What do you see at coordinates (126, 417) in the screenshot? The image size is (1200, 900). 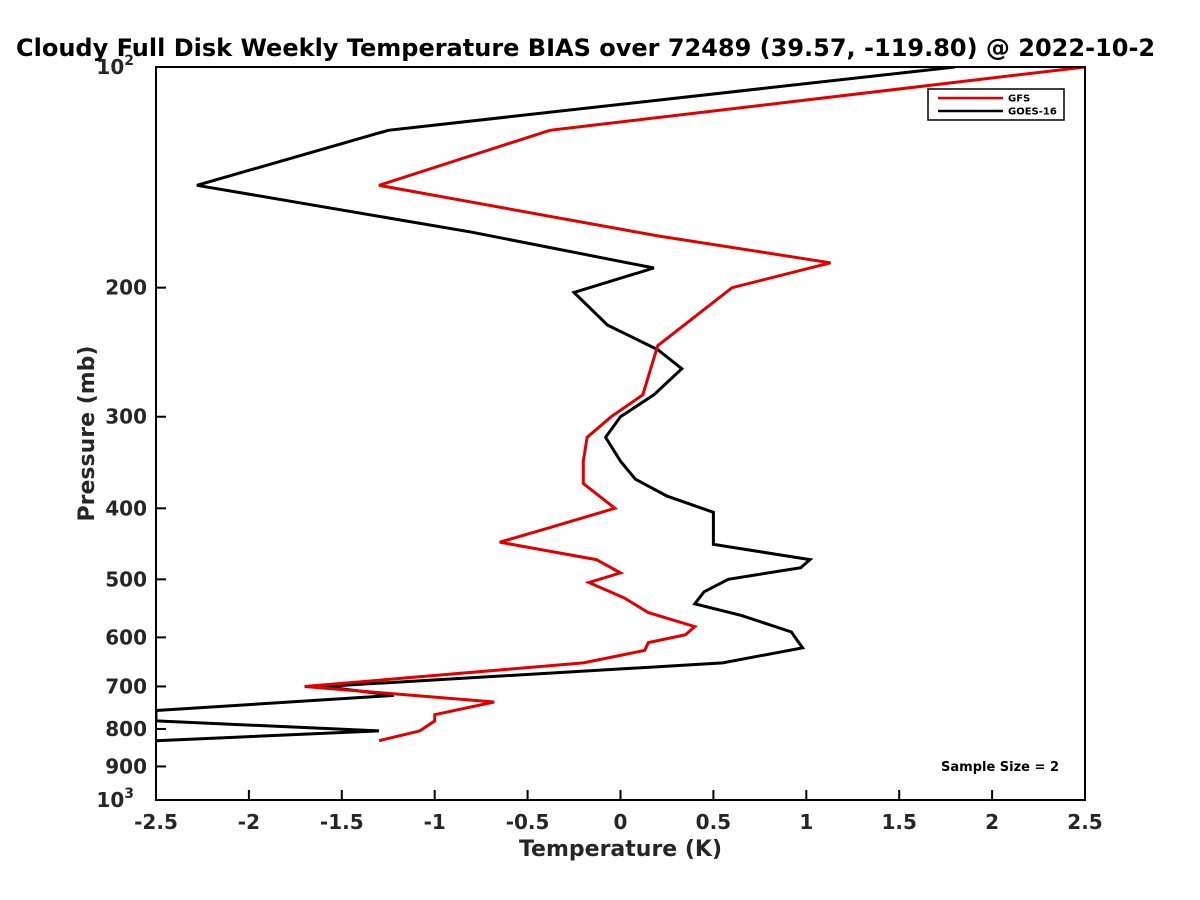 I see `y-tick-label: 300` at bounding box center [126, 417].